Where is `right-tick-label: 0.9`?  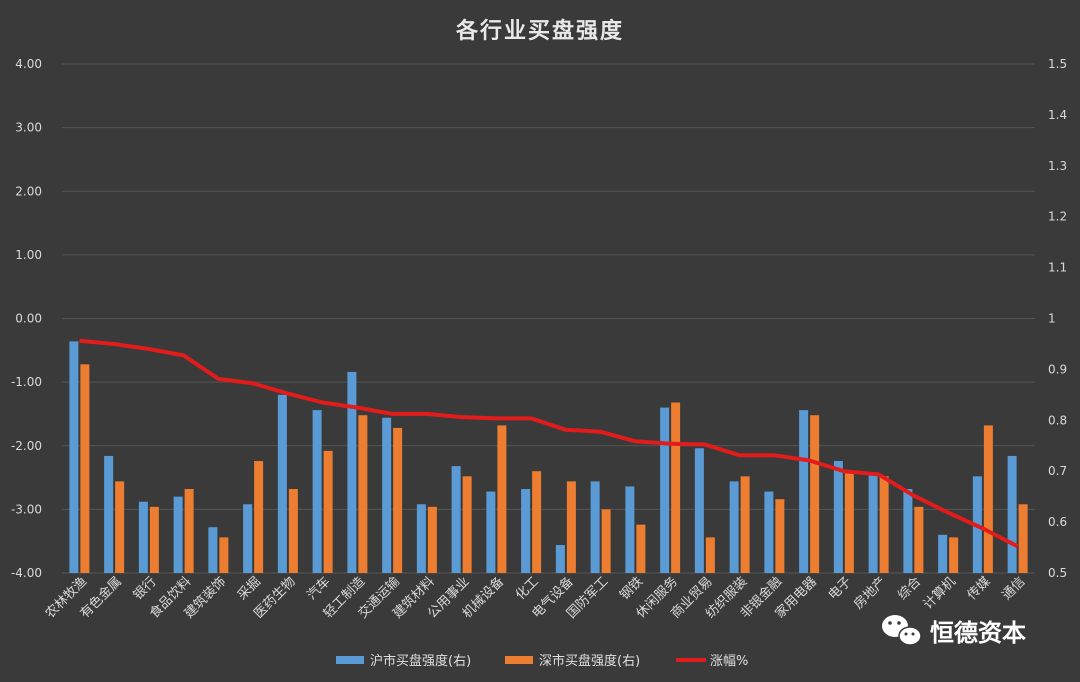
right-tick-label: 0.9 is located at coordinates (1057, 369).